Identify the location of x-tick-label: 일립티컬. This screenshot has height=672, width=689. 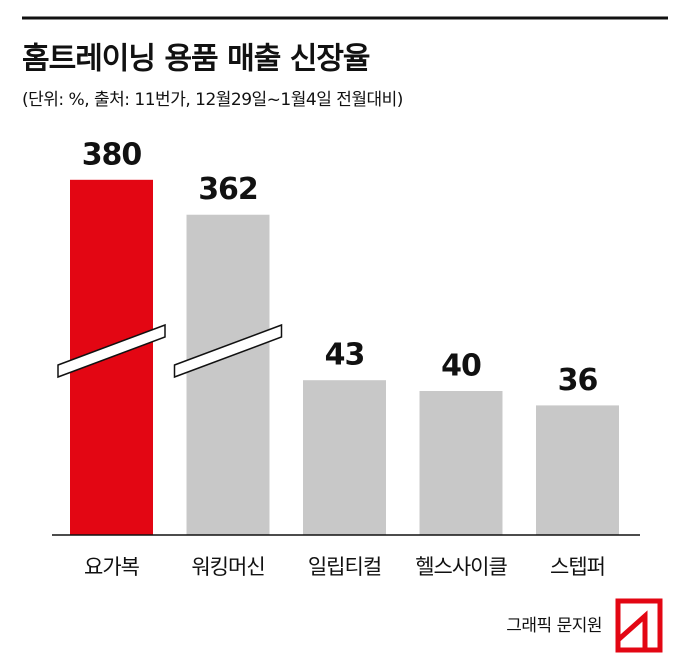
(344, 567).